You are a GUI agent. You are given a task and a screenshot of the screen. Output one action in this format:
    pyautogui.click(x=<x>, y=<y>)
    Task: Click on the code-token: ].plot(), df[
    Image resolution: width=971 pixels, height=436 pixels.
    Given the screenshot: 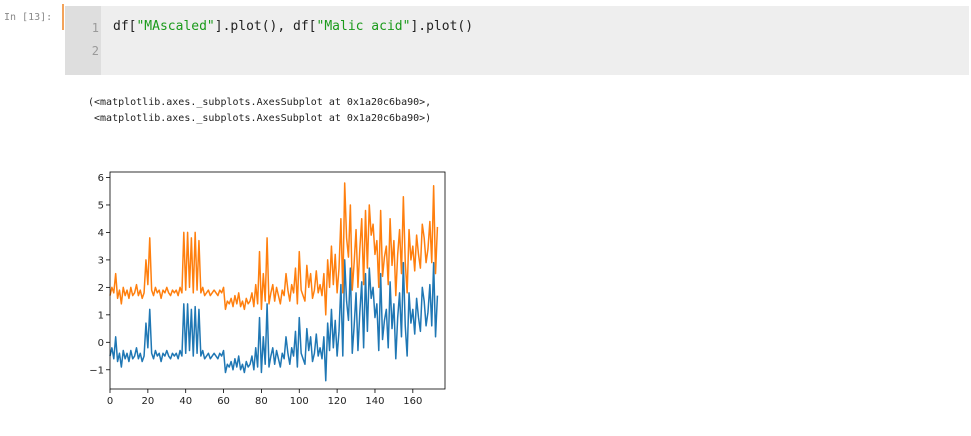 What is the action you would take?
    pyautogui.click(x=265, y=26)
    